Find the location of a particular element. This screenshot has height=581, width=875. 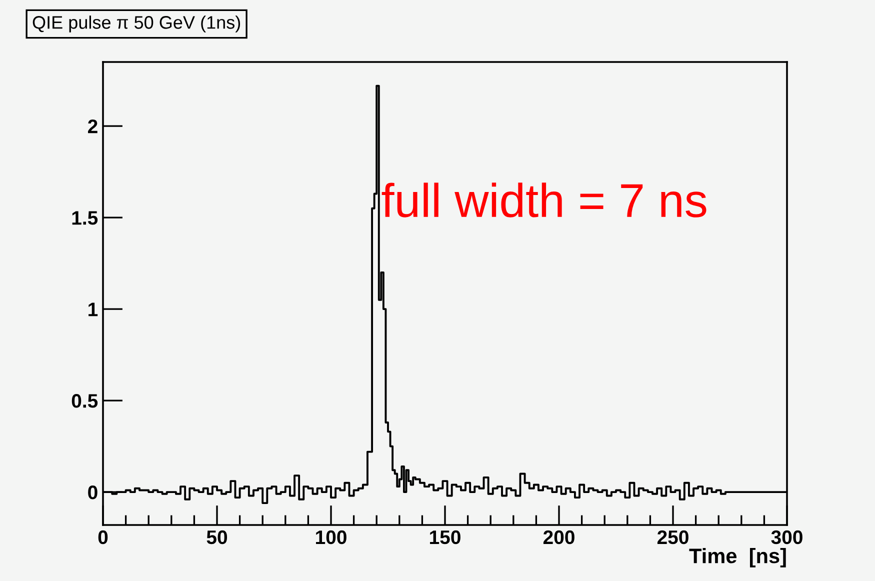

y-tick-label: 1.5 is located at coordinates (85, 218).